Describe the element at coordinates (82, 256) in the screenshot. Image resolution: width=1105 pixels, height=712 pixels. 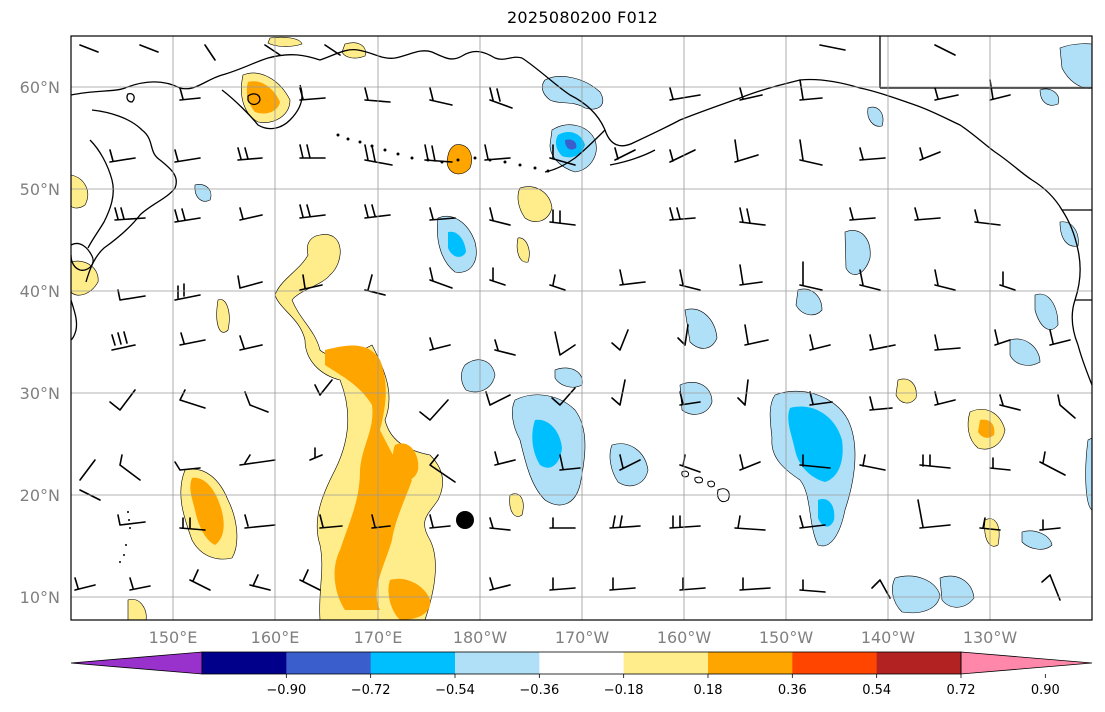
I see `coast-hokkaido` at that location.